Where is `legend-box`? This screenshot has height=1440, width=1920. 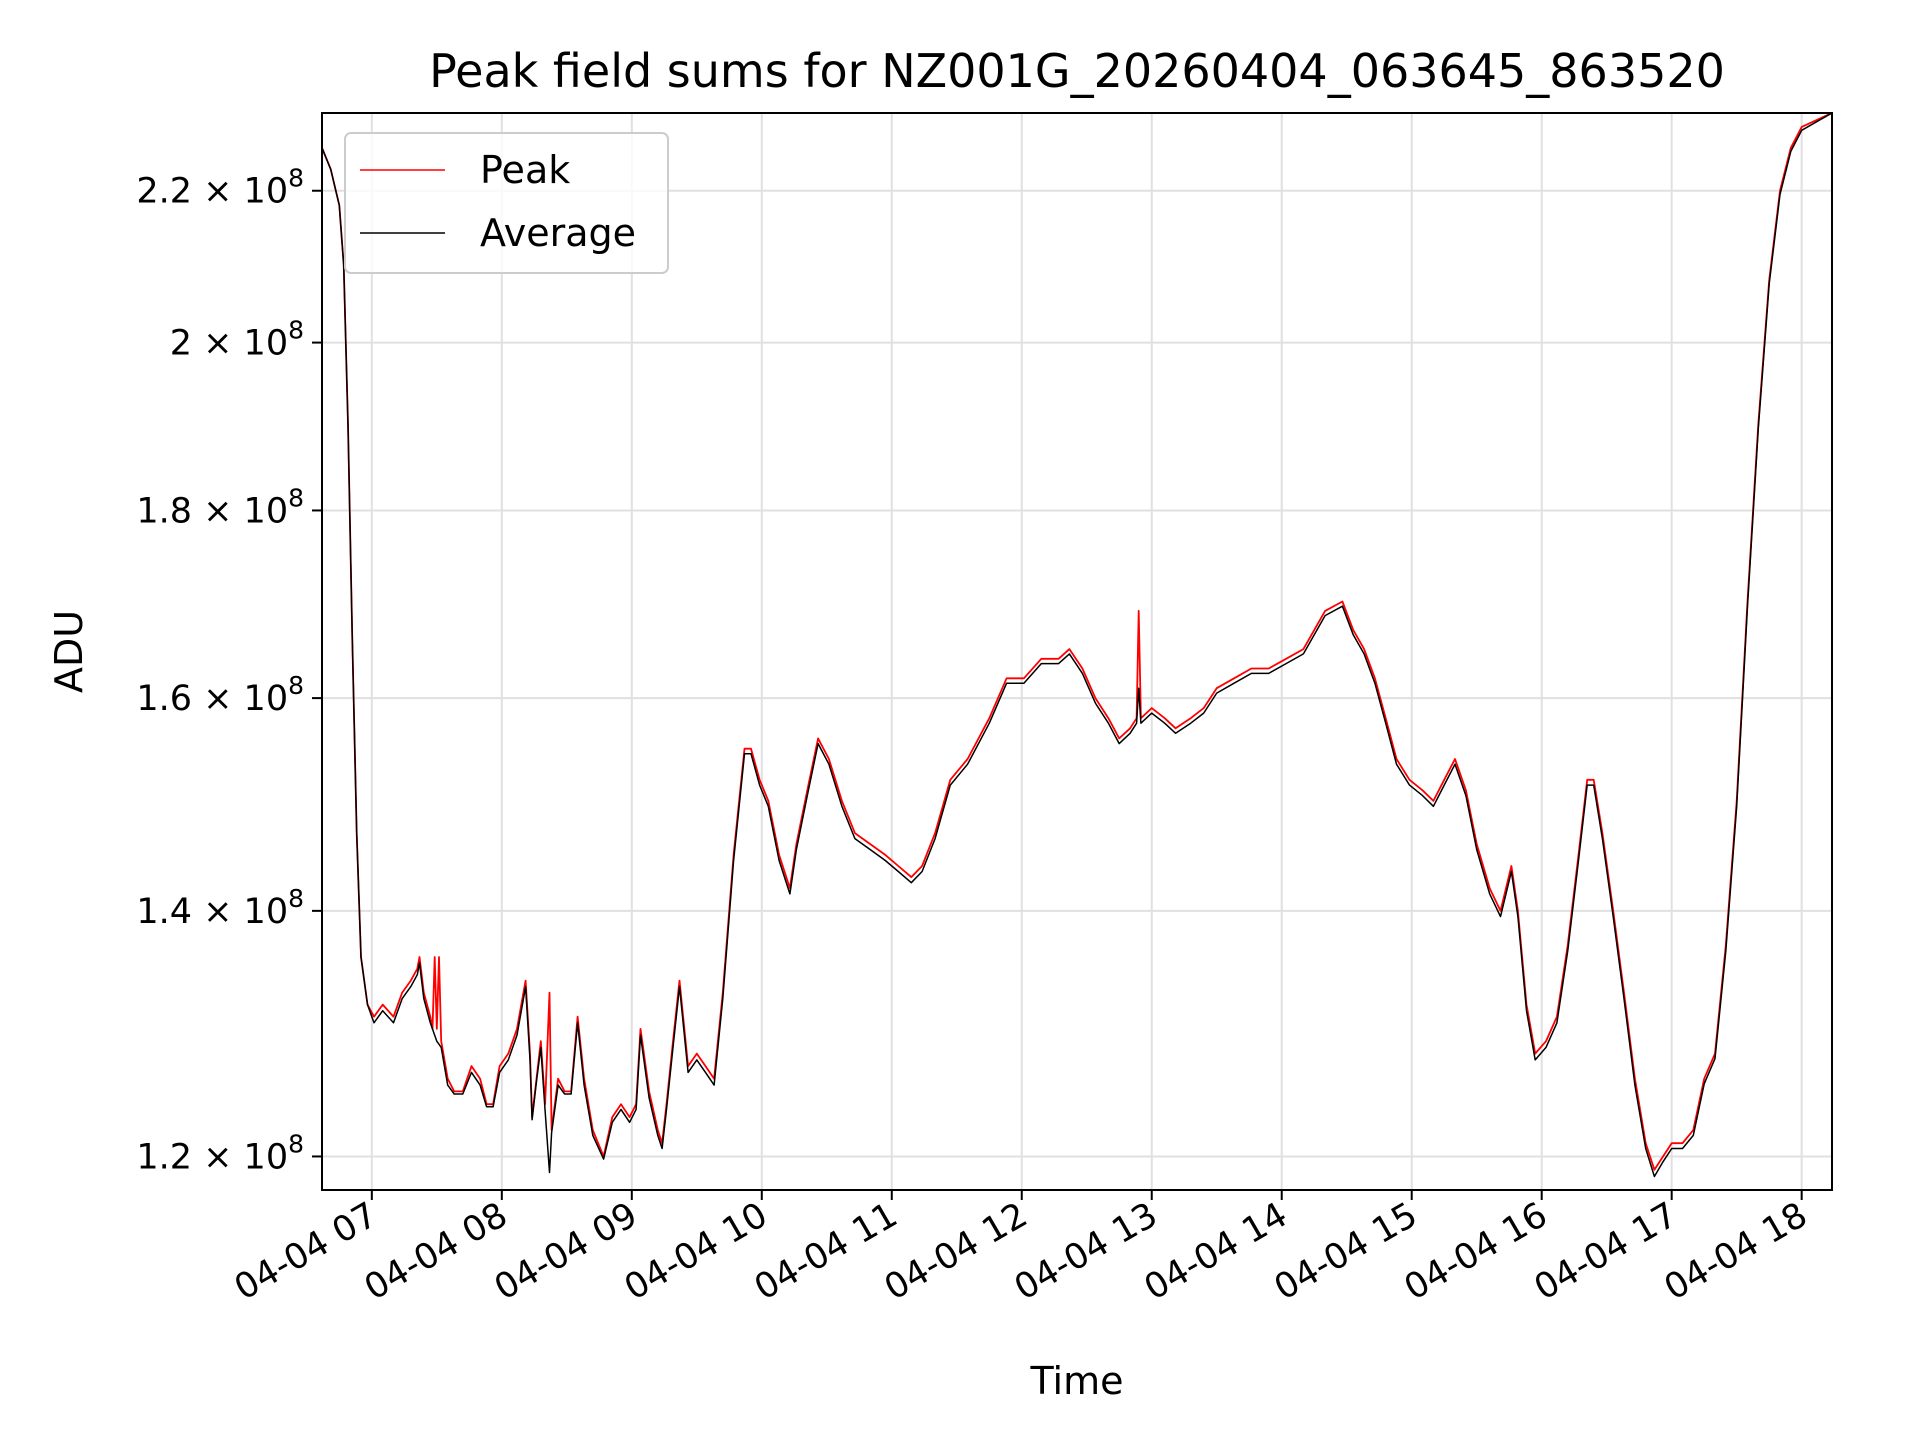
legend-box is located at coordinates (506, 203).